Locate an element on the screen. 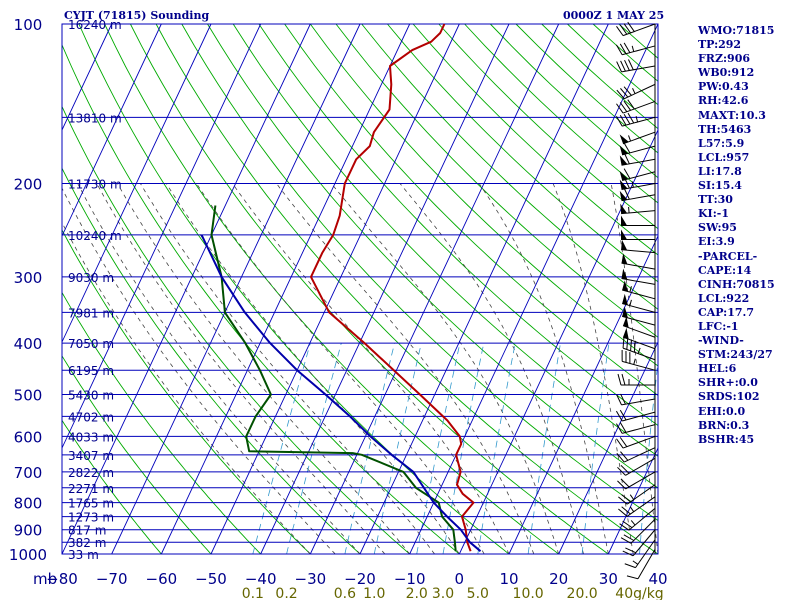  height-label: 9030 m is located at coordinates (91, 278).